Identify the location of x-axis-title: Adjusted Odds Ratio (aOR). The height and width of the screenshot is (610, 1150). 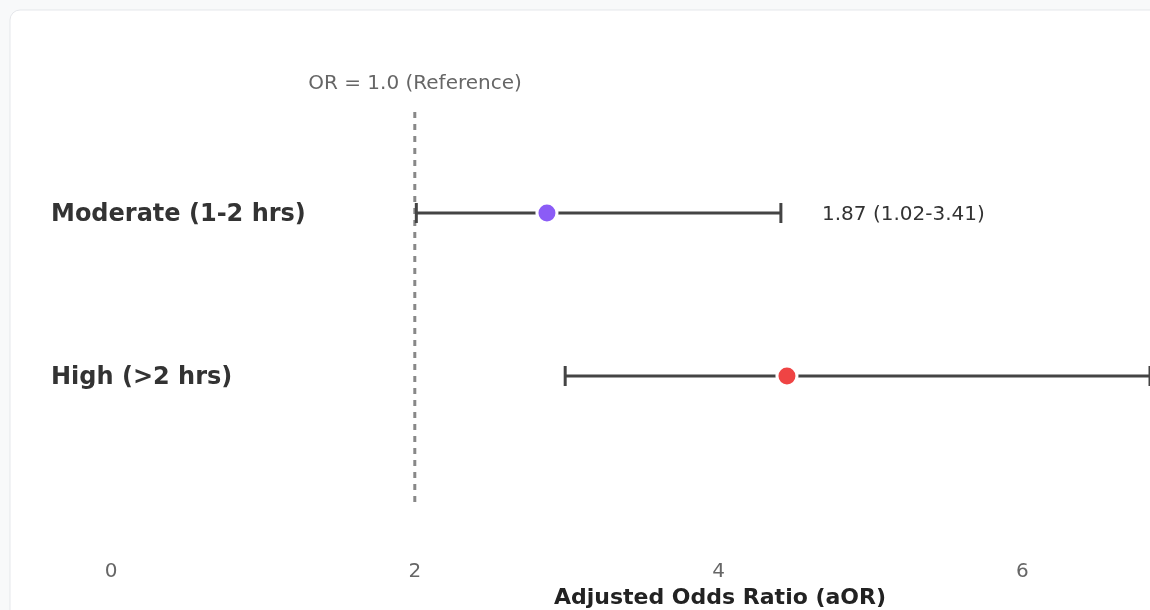
(720, 596).